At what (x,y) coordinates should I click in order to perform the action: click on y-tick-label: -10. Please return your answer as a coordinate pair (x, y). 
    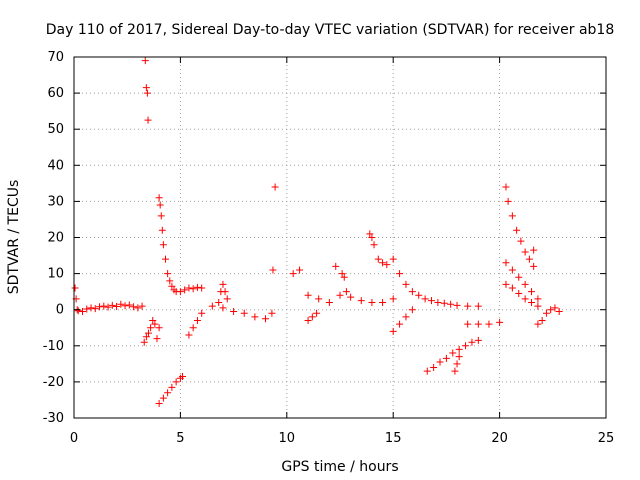
    Looking at the image, I should click on (53, 346).